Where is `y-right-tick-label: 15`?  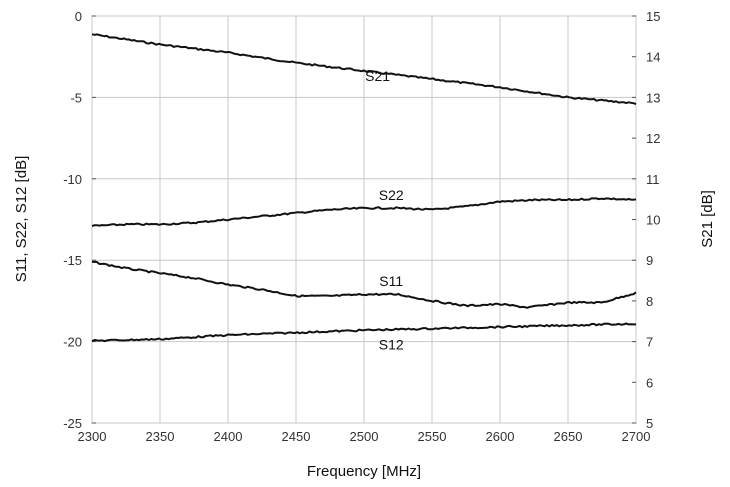 y-right-tick-label: 15 is located at coordinates (653, 16).